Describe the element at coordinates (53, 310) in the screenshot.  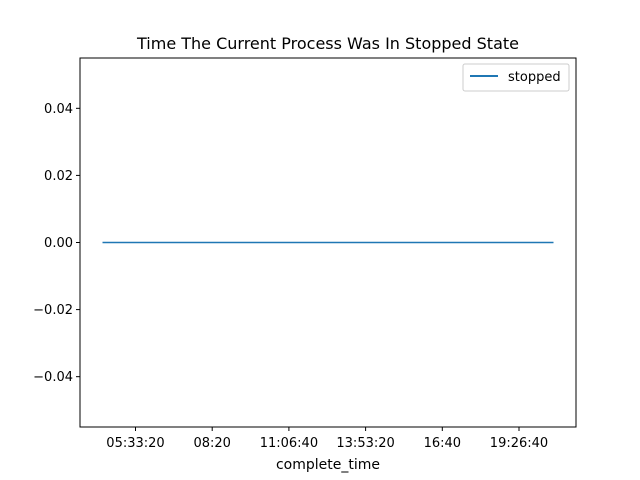
I see `y-tick-label: −0.02` at that location.